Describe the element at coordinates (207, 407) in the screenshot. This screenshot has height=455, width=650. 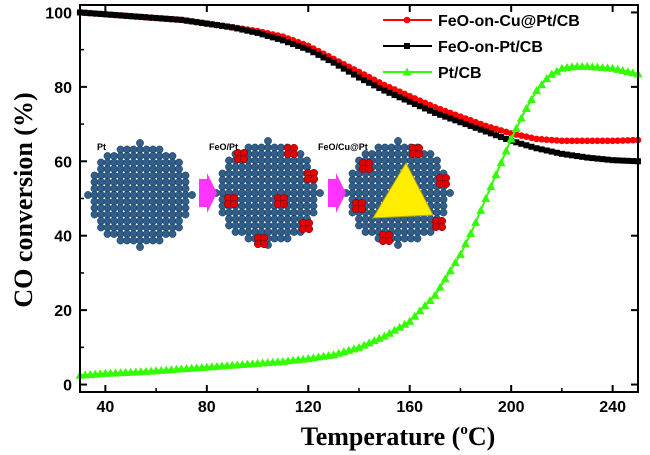
I see `x-tick-label: 80` at that location.